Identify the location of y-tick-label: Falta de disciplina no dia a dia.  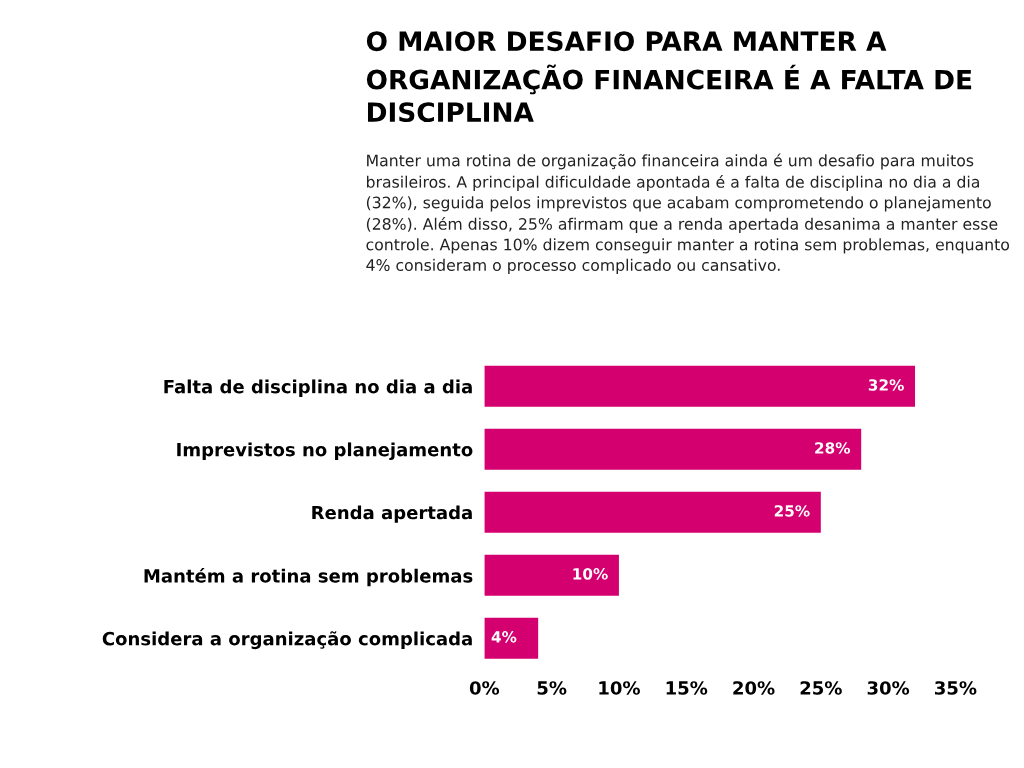
(318, 388).